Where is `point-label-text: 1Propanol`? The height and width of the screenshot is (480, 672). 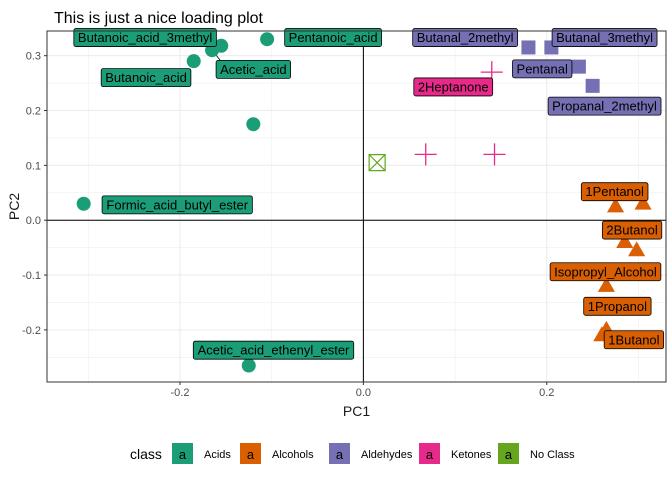 point-label-text: 1Propanol is located at coordinates (617, 306).